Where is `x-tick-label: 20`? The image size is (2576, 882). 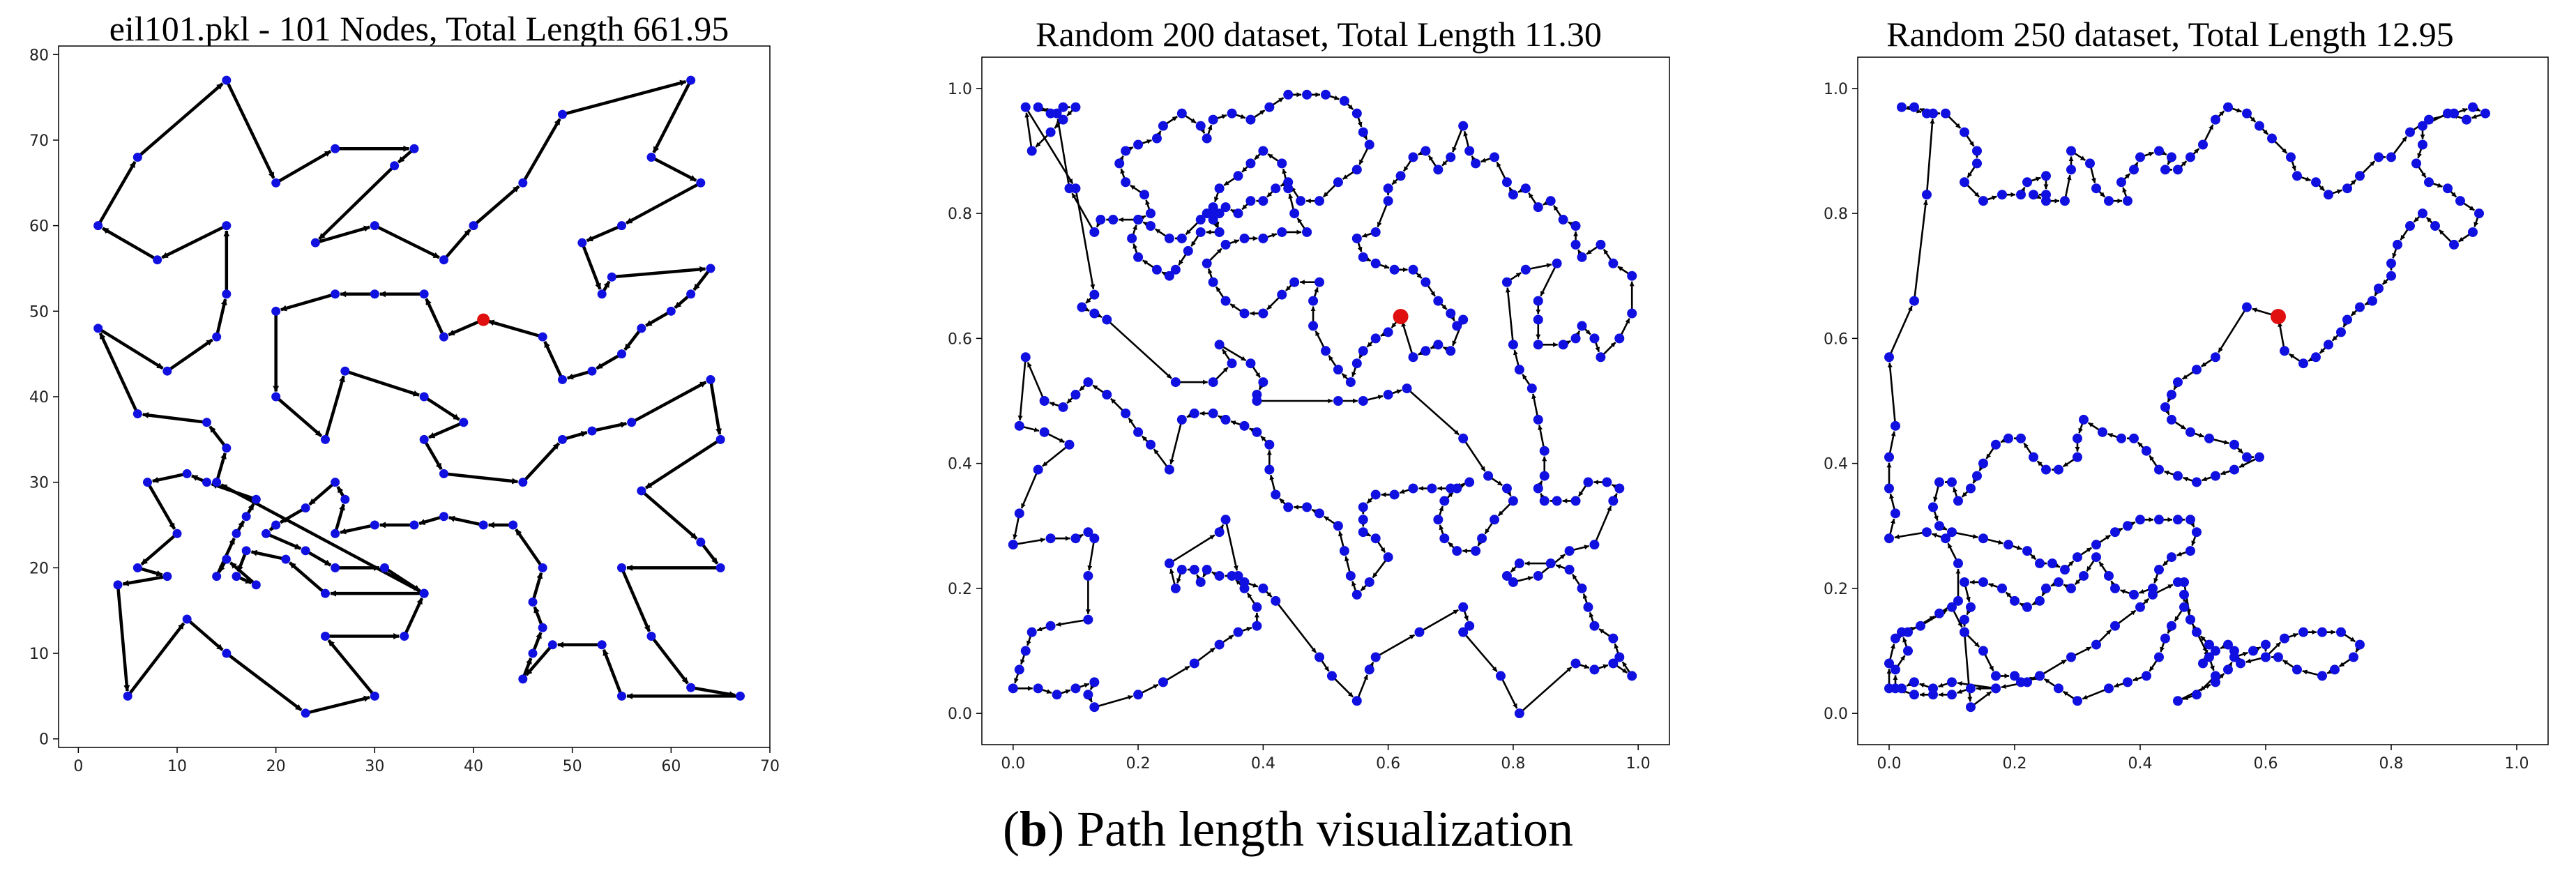
x-tick-label: 20 is located at coordinates (276, 766).